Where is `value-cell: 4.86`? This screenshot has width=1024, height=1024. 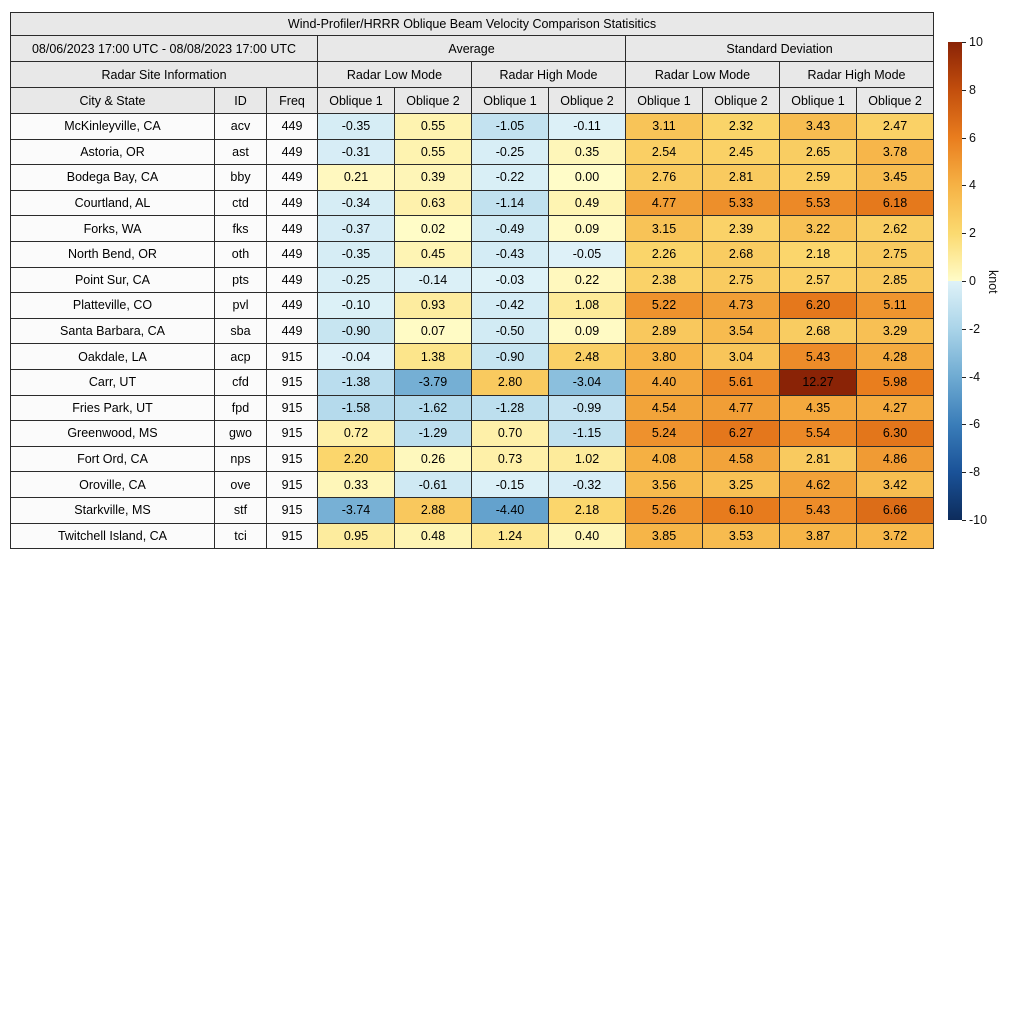
value-cell: 4.86 is located at coordinates (895, 459).